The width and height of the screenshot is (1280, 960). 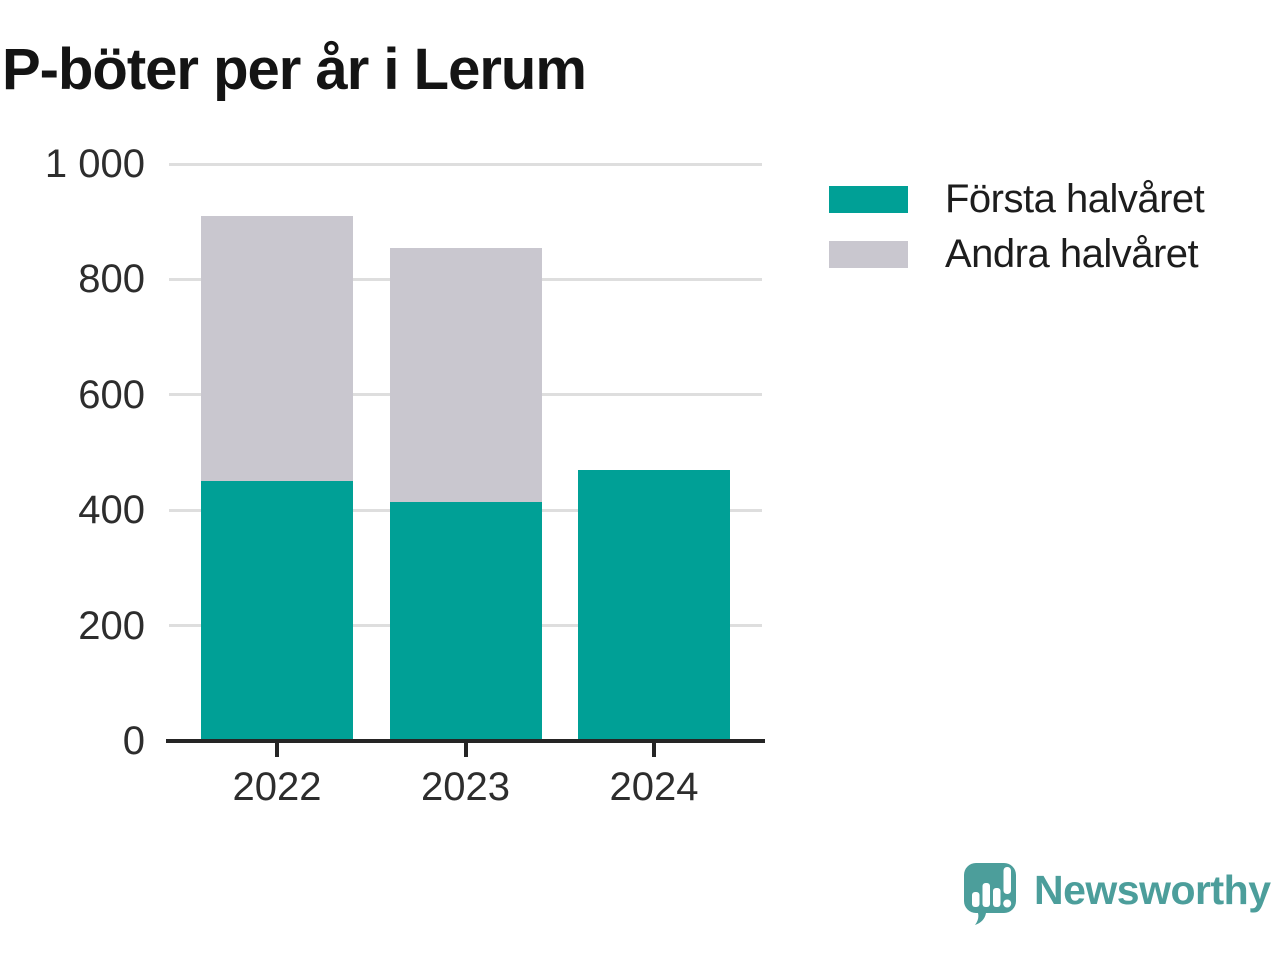 What do you see at coordinates (111, 625) in the screenshot?
I see `y-tick-label-200: 200` at bounding box center [111, 625].